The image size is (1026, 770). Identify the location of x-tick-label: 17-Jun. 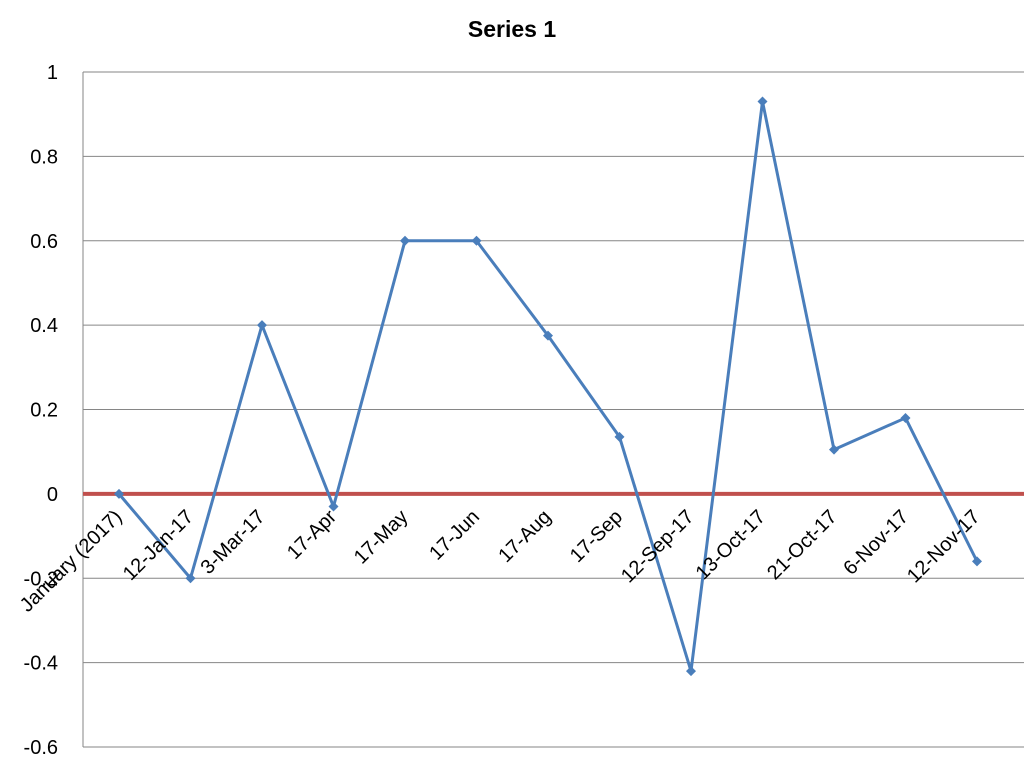
(454, 535).